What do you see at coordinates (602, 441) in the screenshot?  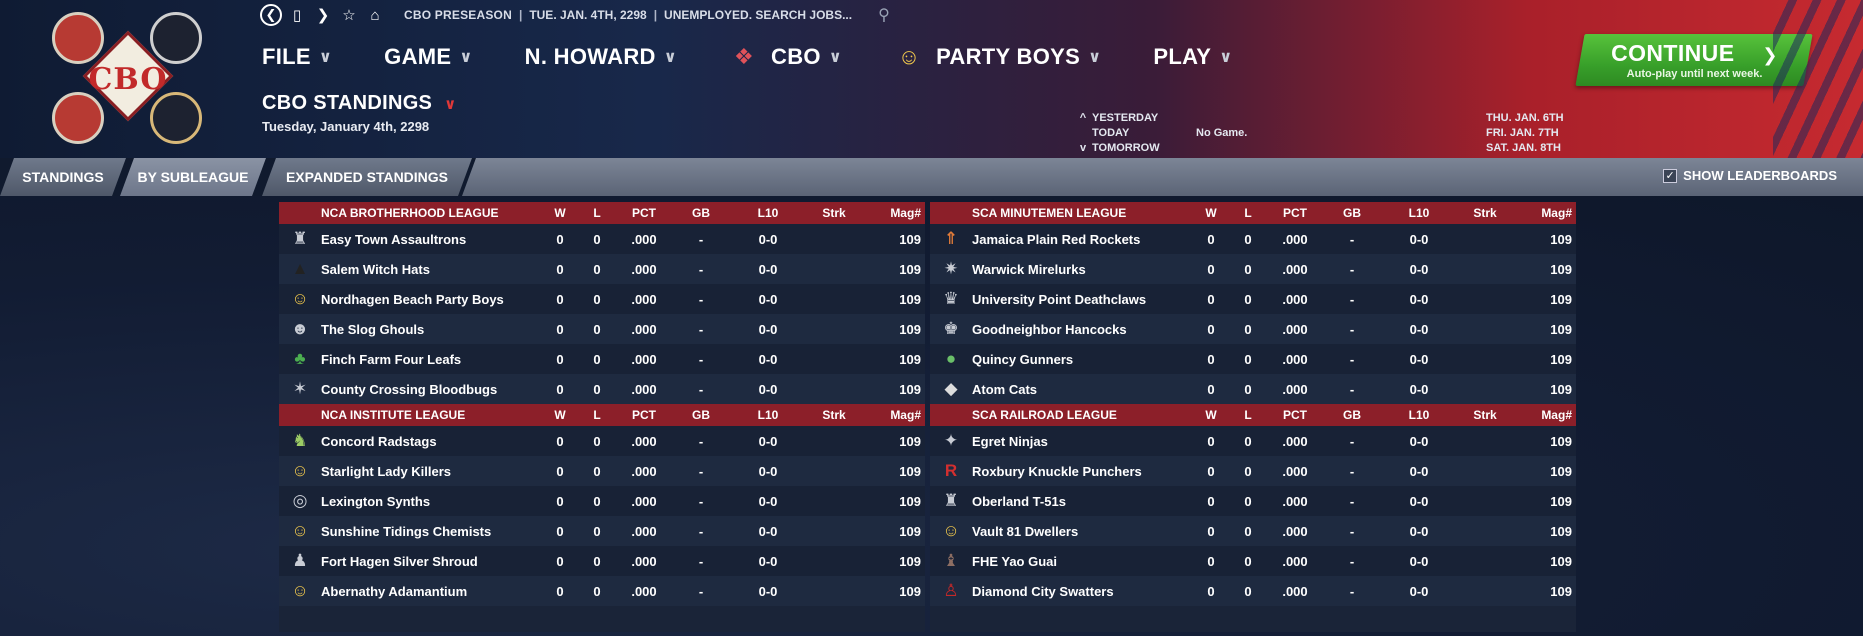 I see `table-row: ♞ Concord Radstags 0 0 .000 - 0-0 109` at bounding box center [602, 441].